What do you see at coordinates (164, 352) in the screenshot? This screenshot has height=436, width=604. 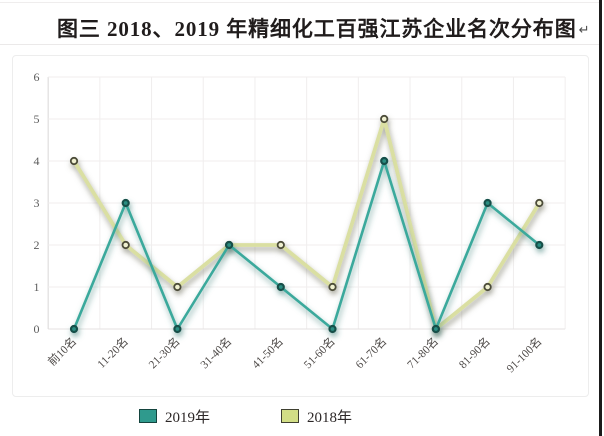 I see `svg-text: 21-30名` at bounding box center [164, 352].